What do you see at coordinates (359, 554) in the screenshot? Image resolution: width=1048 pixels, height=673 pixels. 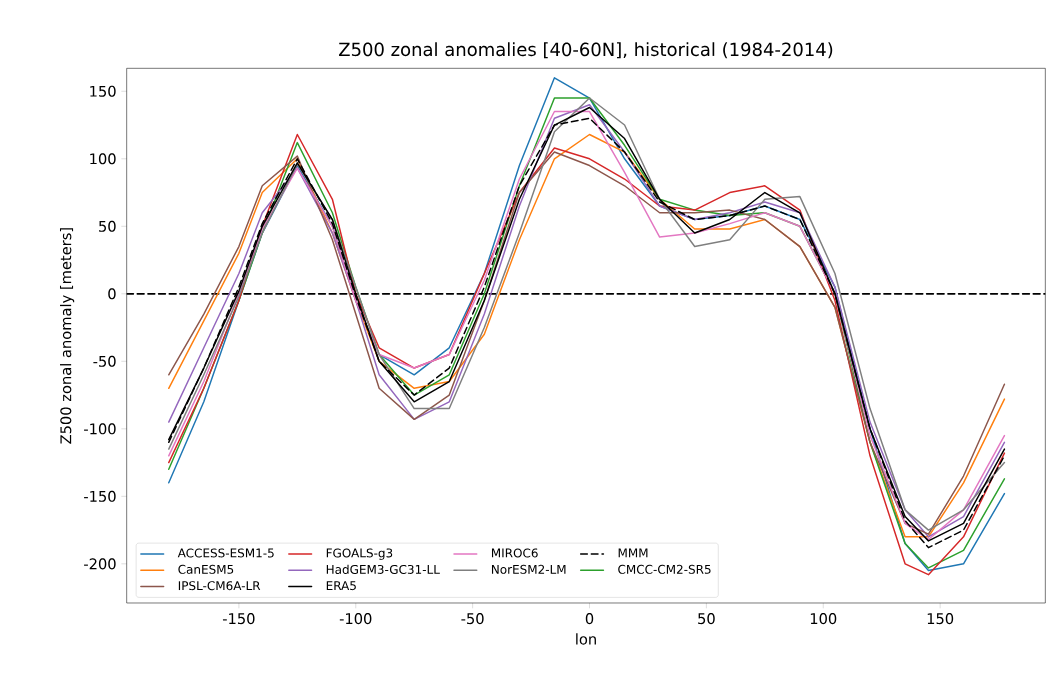 I see `legend-label: FGOALS-g3` at bounding box center [359, 554].